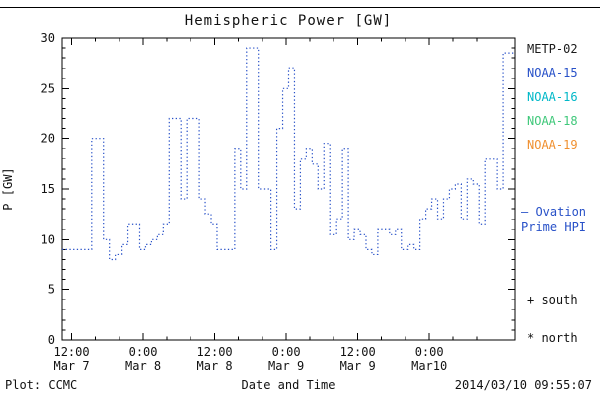 The image size is (600, 400). What do you see at coordinates (288, 21) in the screenshot?
I see `chart-title: Hemispheric Power [GW]` at bounding box center [288, 21].